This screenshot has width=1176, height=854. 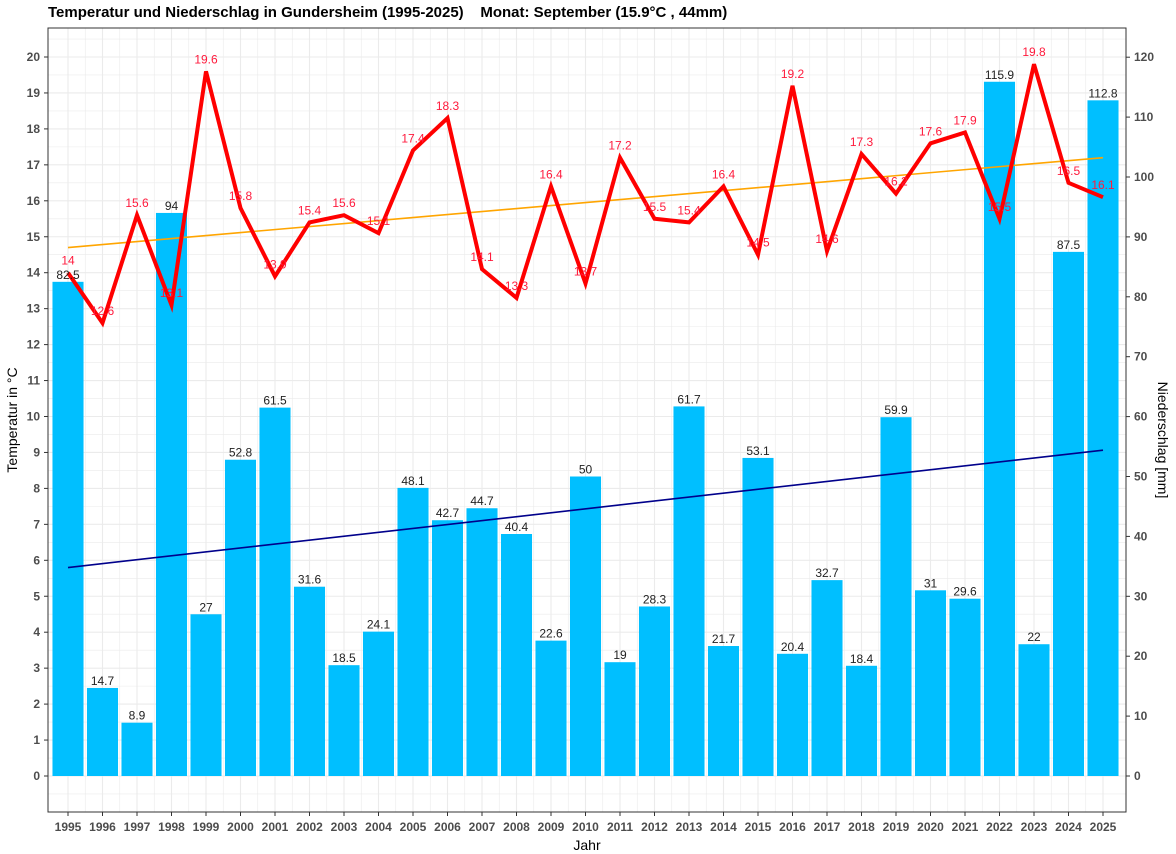 I want to click on precipitation-label: 112.8, so click(x=1102, y=93).